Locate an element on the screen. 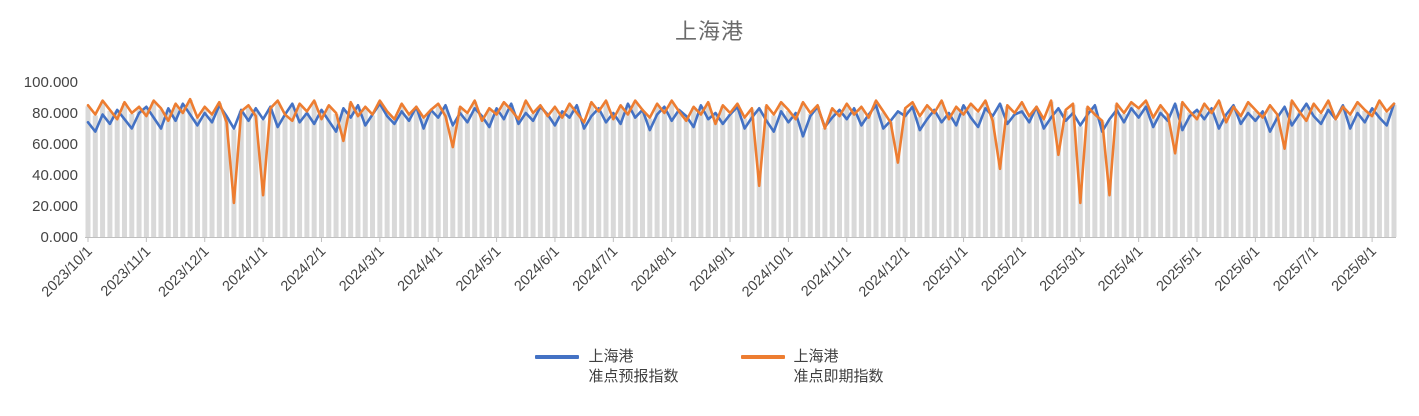 This screenshot has height=416, width=1419. x-tick-label: 2024/12/1 is located at coordinates (884, 272).